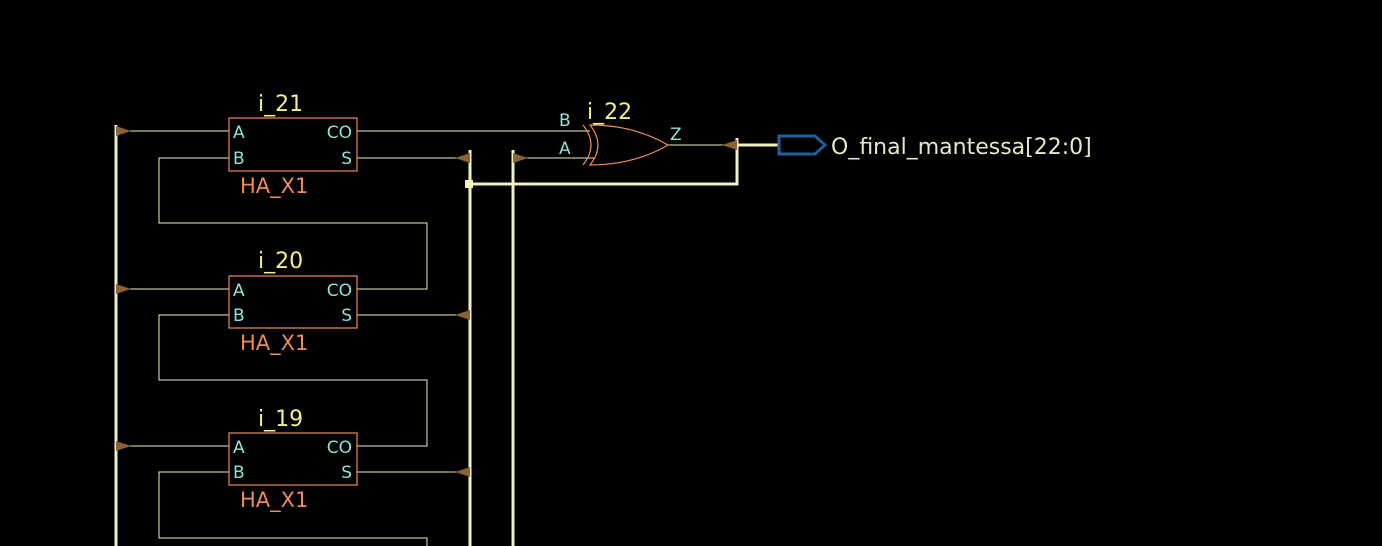 The height and width of the screenshot is (546, 1382). Describe the element at coordinates (462, 158) in the screenshot. I see `pin-arrow-s-i21` at that location.